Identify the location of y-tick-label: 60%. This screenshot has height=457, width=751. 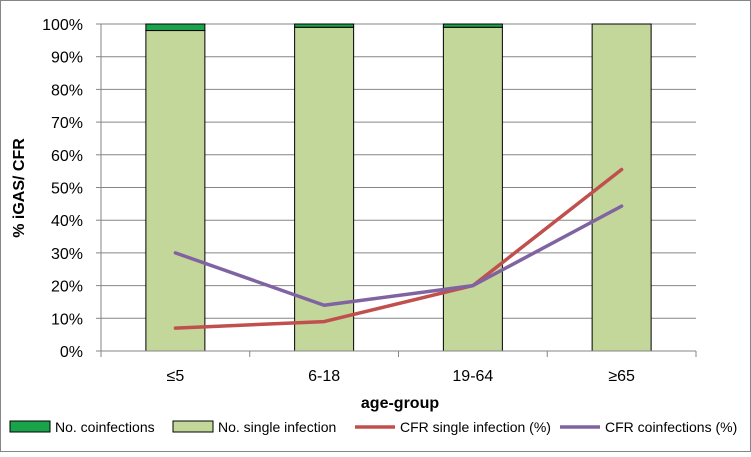
(67, 156).